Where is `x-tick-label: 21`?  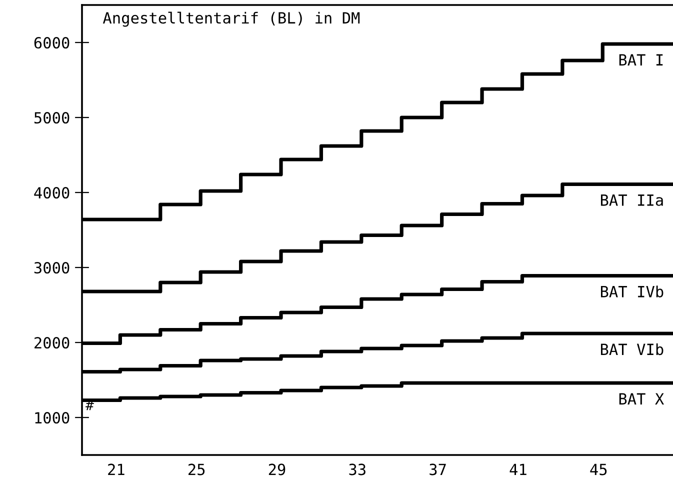 x-tick-label: 21 is located at coordinates (116, 470).